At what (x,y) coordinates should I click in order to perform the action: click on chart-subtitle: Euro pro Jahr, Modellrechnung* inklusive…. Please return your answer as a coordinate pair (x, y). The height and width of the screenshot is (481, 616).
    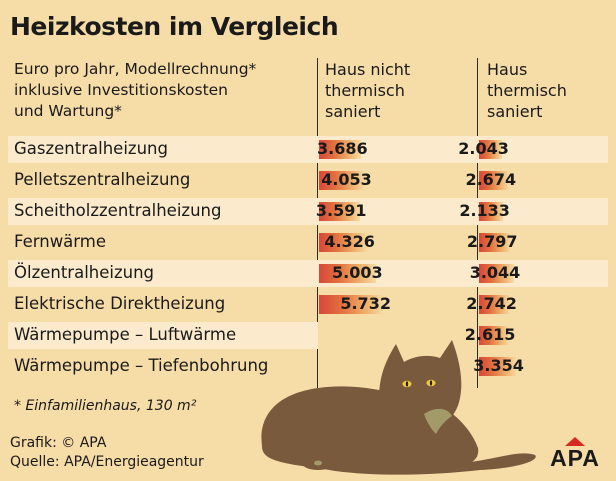
    Looking at the image, I should click on (135, 90).